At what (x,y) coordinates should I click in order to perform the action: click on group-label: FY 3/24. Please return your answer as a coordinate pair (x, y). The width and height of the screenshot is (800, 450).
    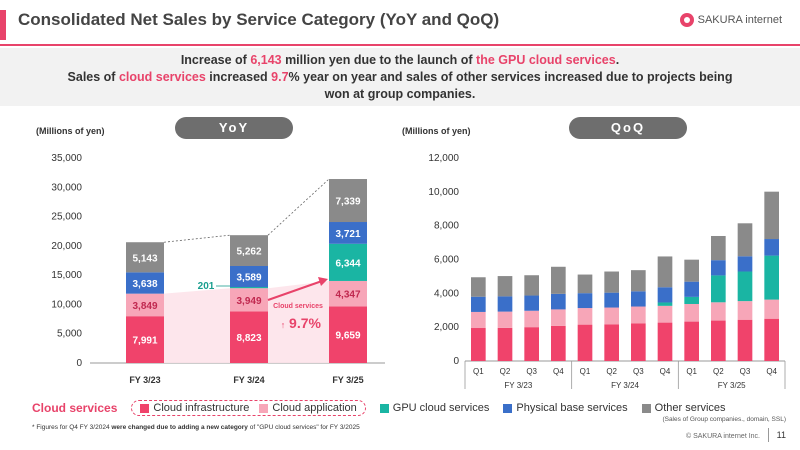
    Looking at the image, I should click on (625, 385).